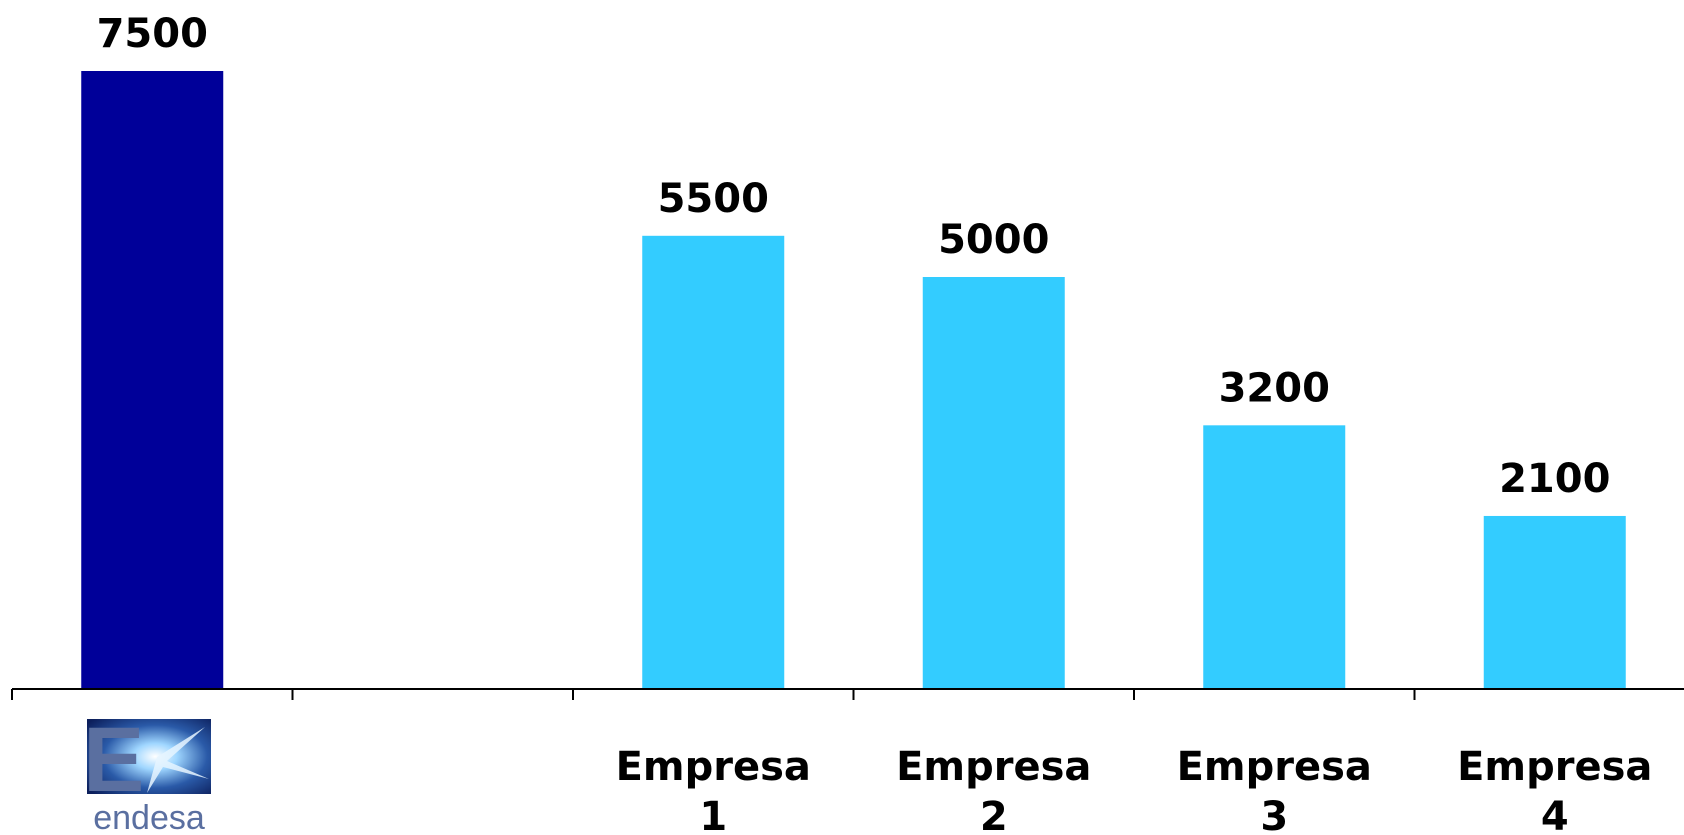 The height and width of the screenshot is (835, 1684). I want to click on data-label: 5500, so click(713, 199).